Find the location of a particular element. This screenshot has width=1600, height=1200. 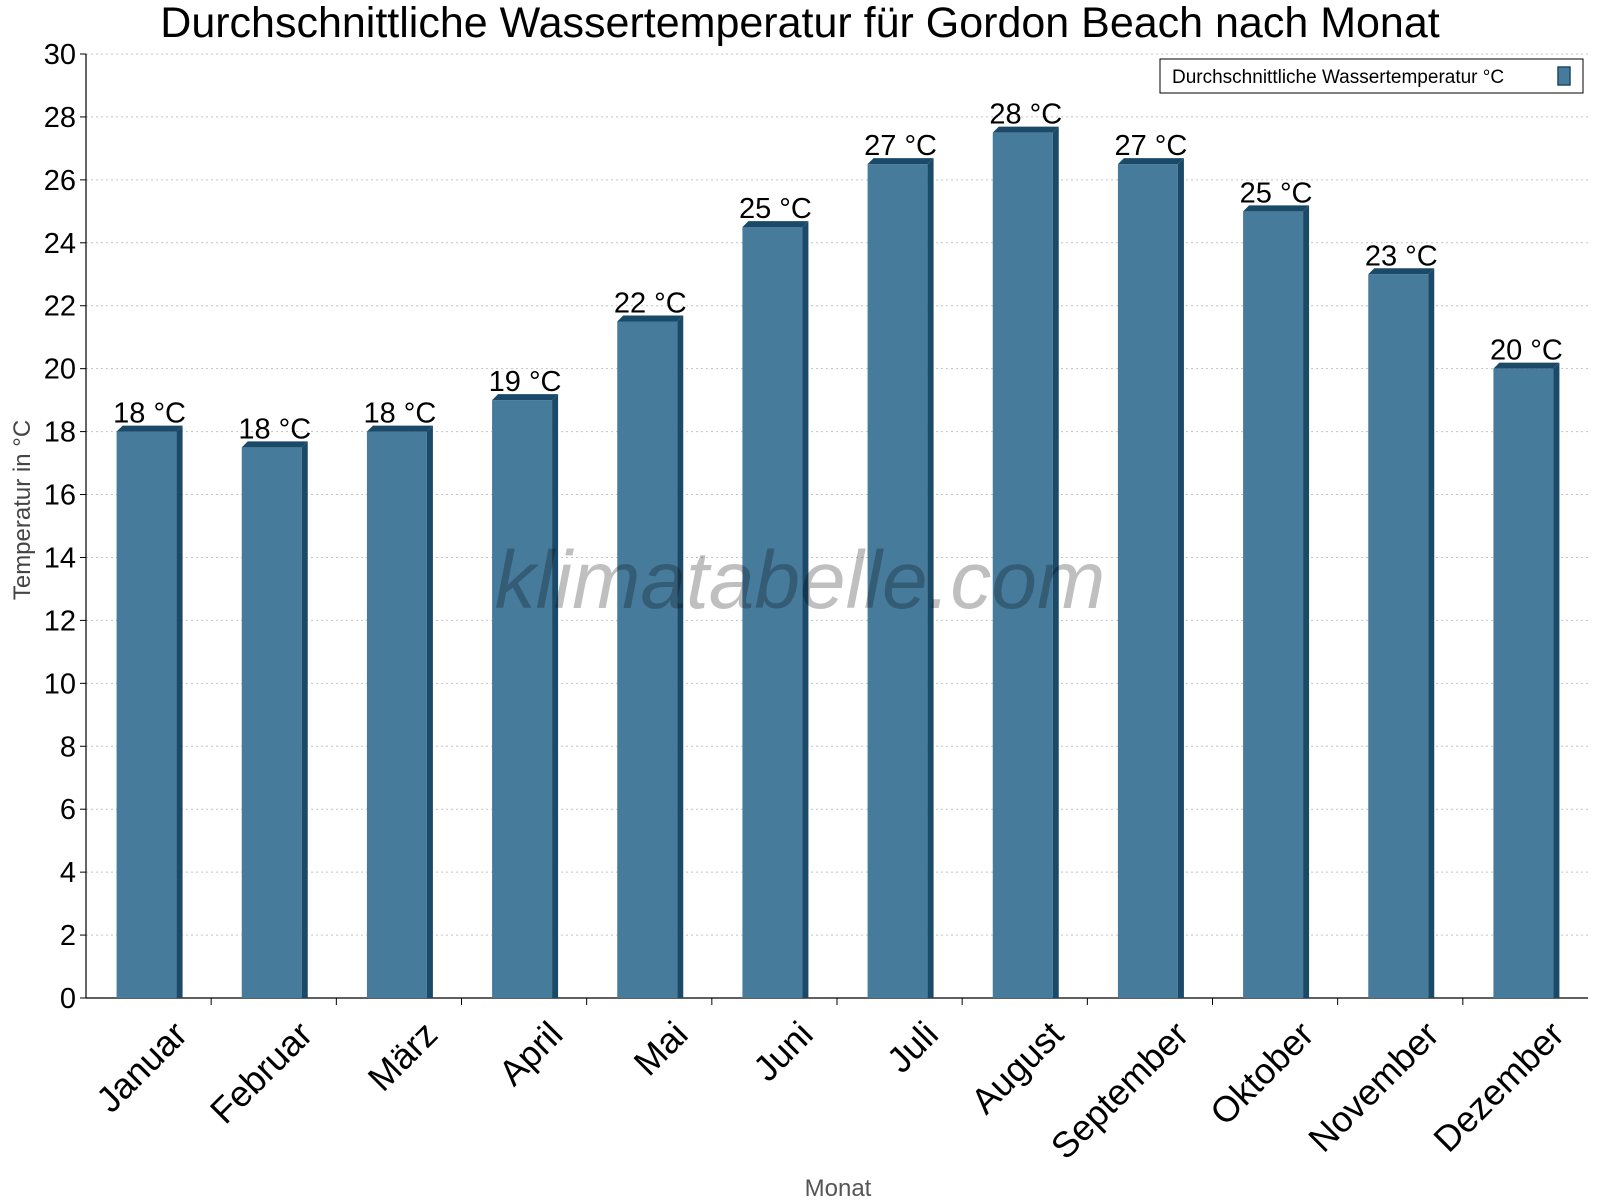

x-tick-label: September is located at coordinates (1120, 1090).